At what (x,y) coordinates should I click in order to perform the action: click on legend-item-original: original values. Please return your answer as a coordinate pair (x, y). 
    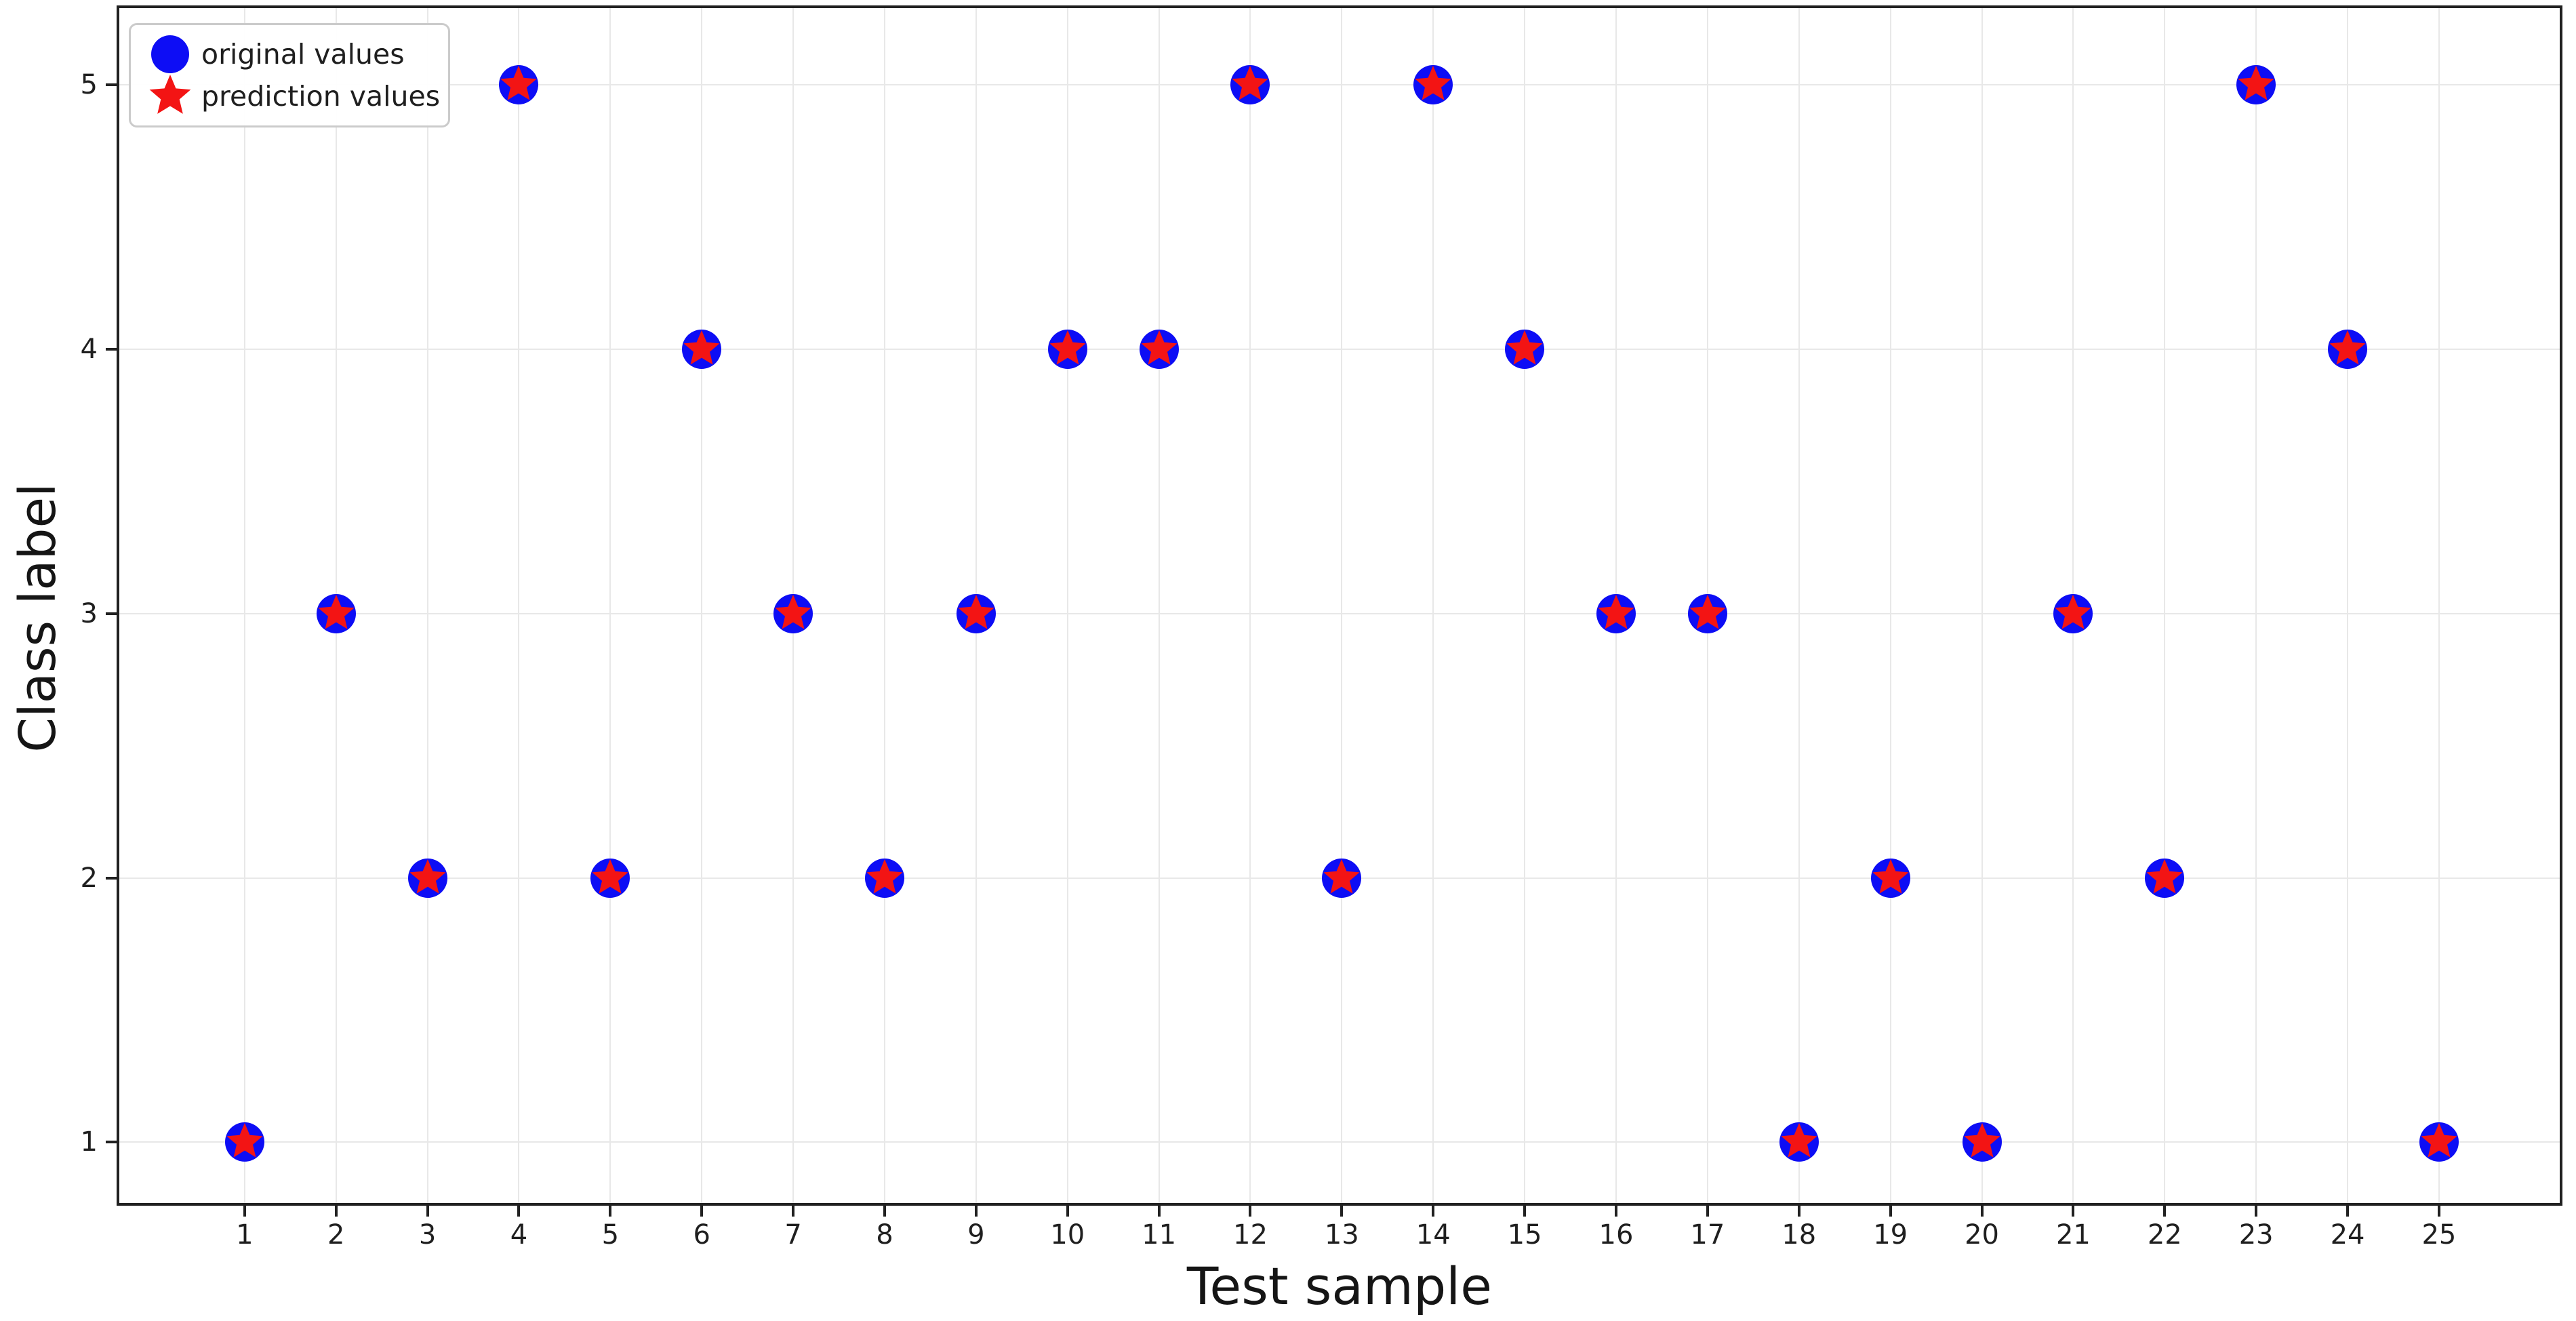
    Looking at the image, I should click on (290, 54).